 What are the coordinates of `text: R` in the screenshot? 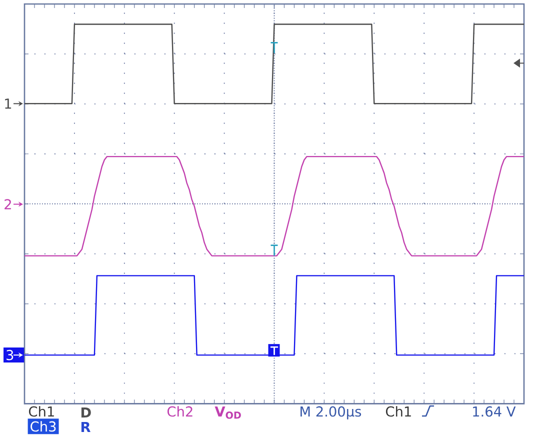 It's located at (85, 427).